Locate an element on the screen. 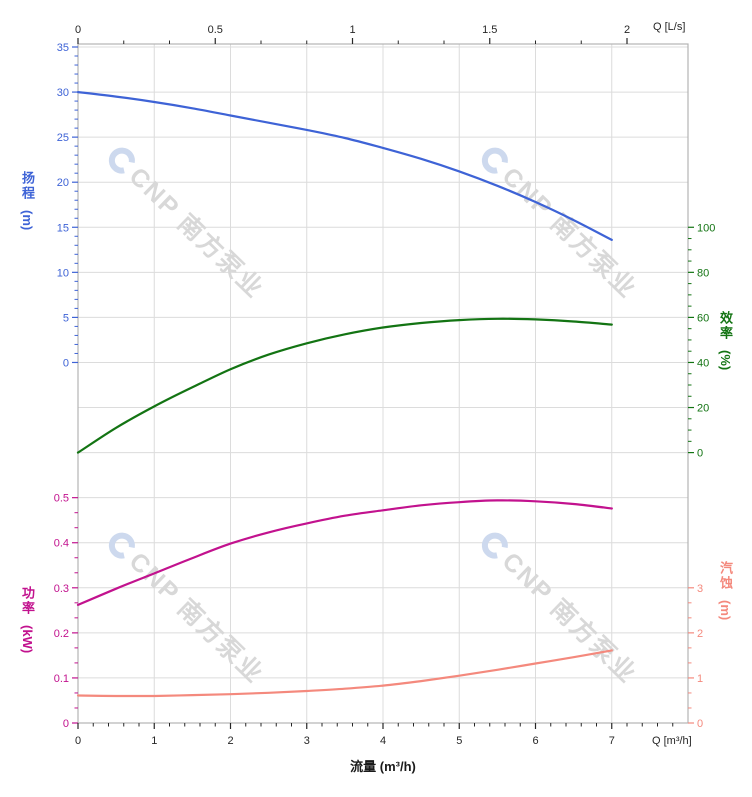 The image size is (752, 797). tick-label: 80 is located at coordinates (703, 273).